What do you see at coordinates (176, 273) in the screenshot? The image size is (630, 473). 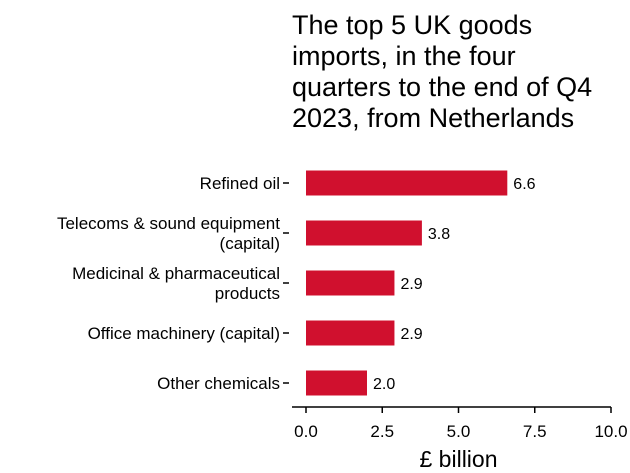 I see `category-label: Medicinal & pharmaceutical` at bounding box center [176, 273].